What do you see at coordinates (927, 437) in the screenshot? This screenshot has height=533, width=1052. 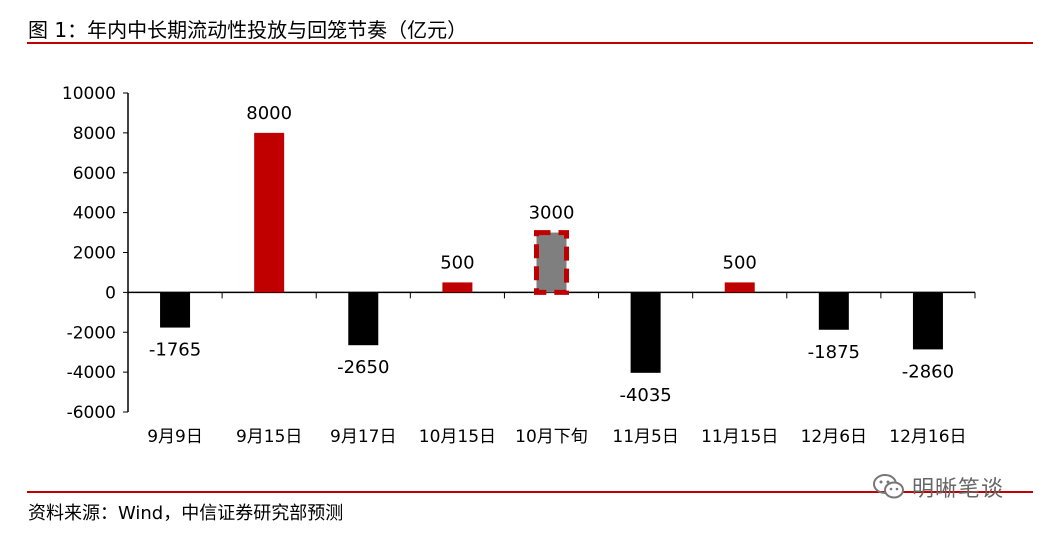 I see `x-tick-label: 12月16日` at bounding box center [927, 437].